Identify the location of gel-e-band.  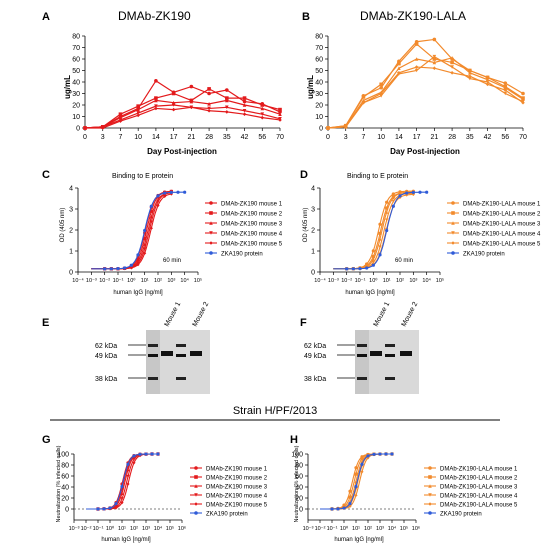
(153, 345).